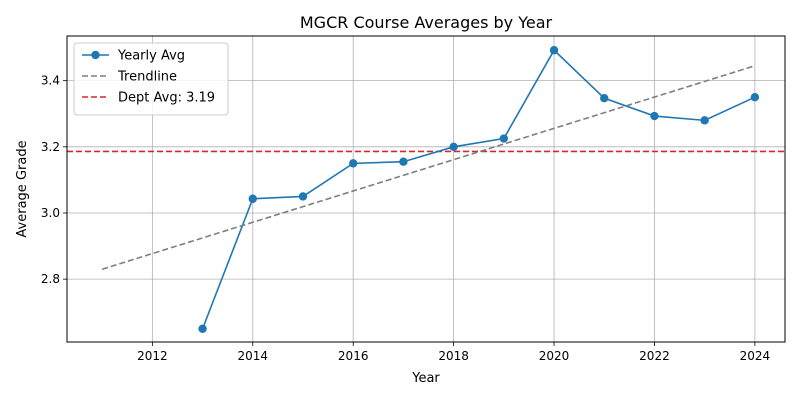 The width and height of the screenshot is (800, 400). What do you see at coordinates (654, 356) in the screenshot?
I see `x-tick-label: 2022` at bounding box center [654, 356].